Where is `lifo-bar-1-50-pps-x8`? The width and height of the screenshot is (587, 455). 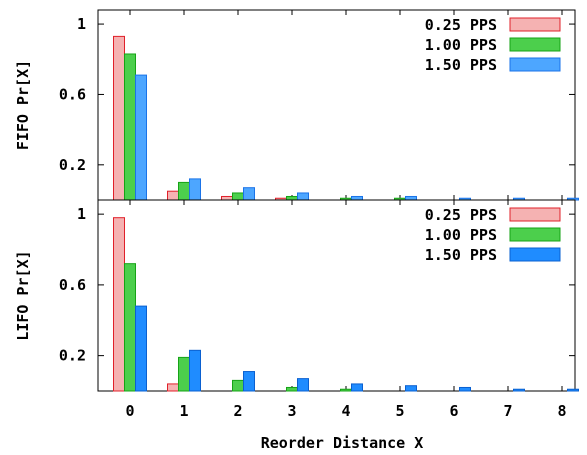 lifo-bar-1-50-pps-x8 is located at coordinates (573, 390).